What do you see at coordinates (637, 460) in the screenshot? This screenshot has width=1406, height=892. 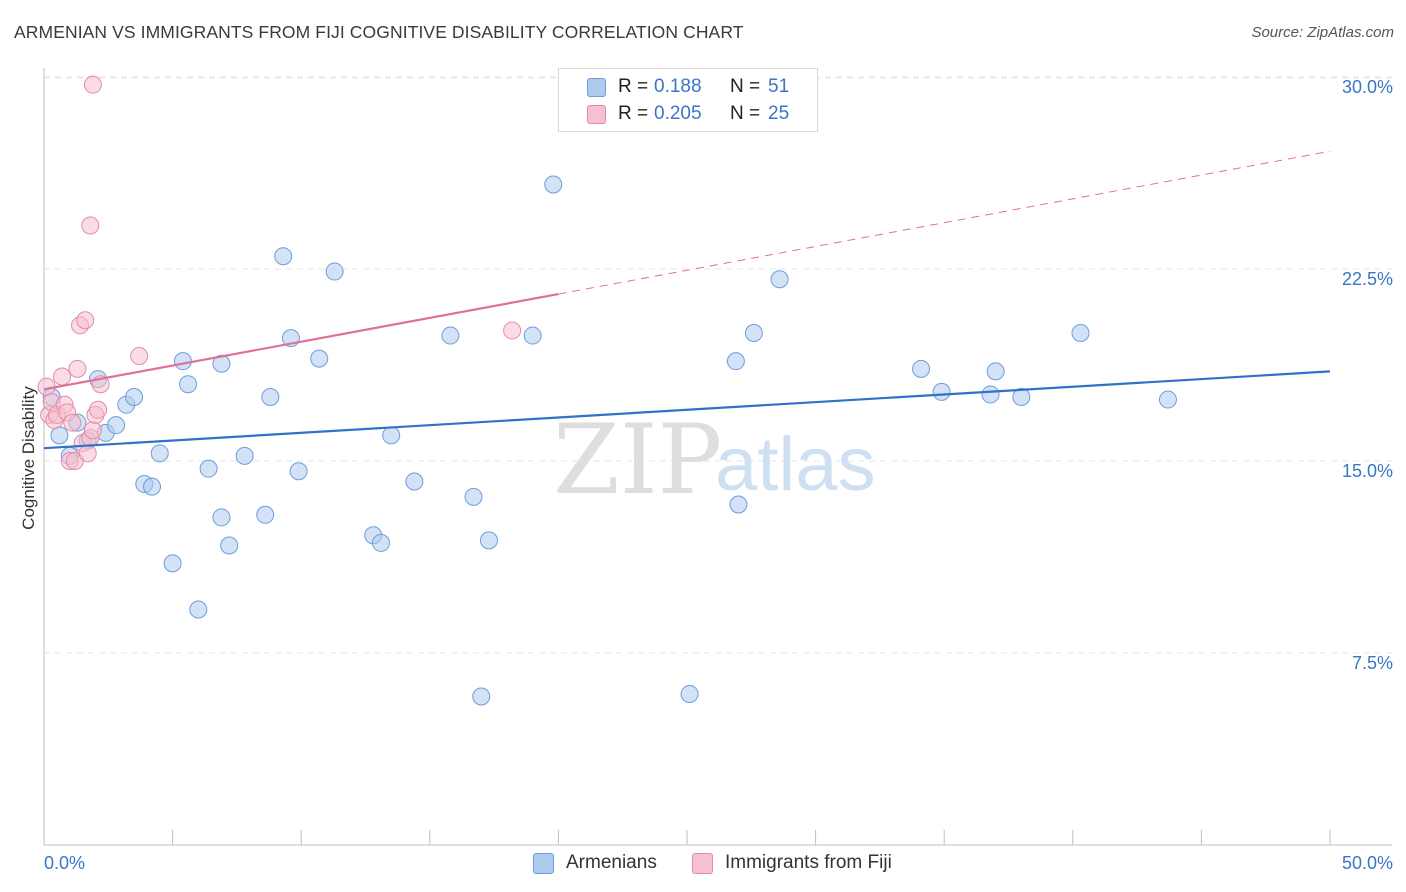 I see `watermark-zip: ZIP` at bounding box center [637, 460].